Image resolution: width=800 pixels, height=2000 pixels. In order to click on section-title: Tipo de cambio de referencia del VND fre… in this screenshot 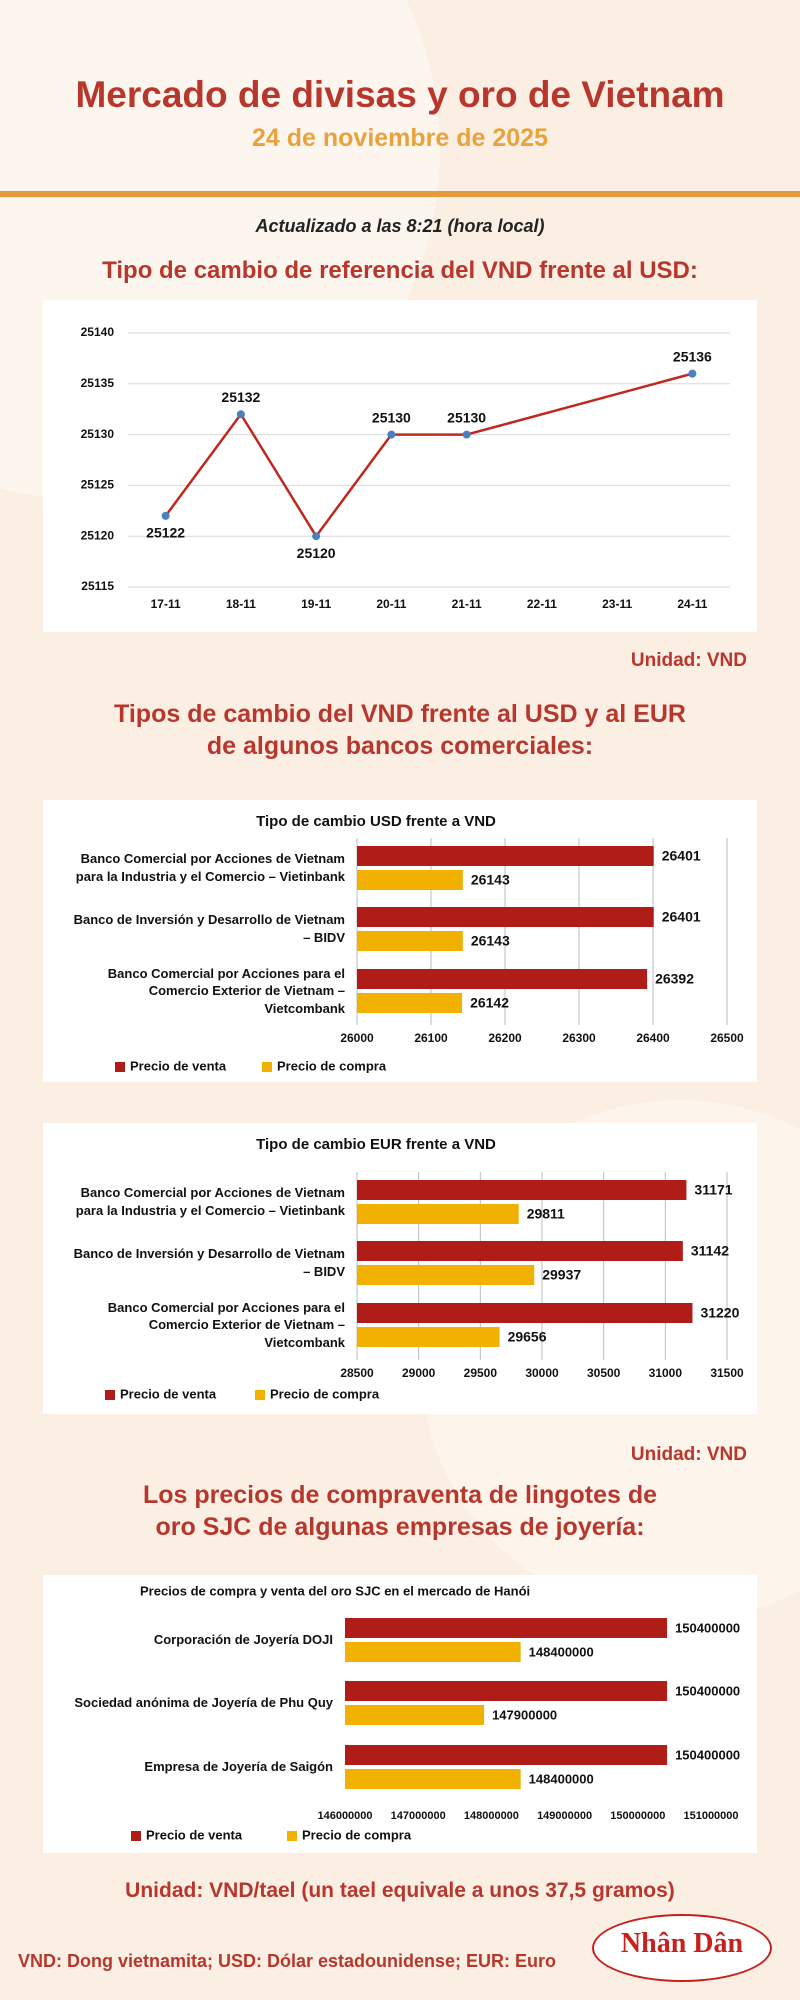, I will do `click(400, 270)`.